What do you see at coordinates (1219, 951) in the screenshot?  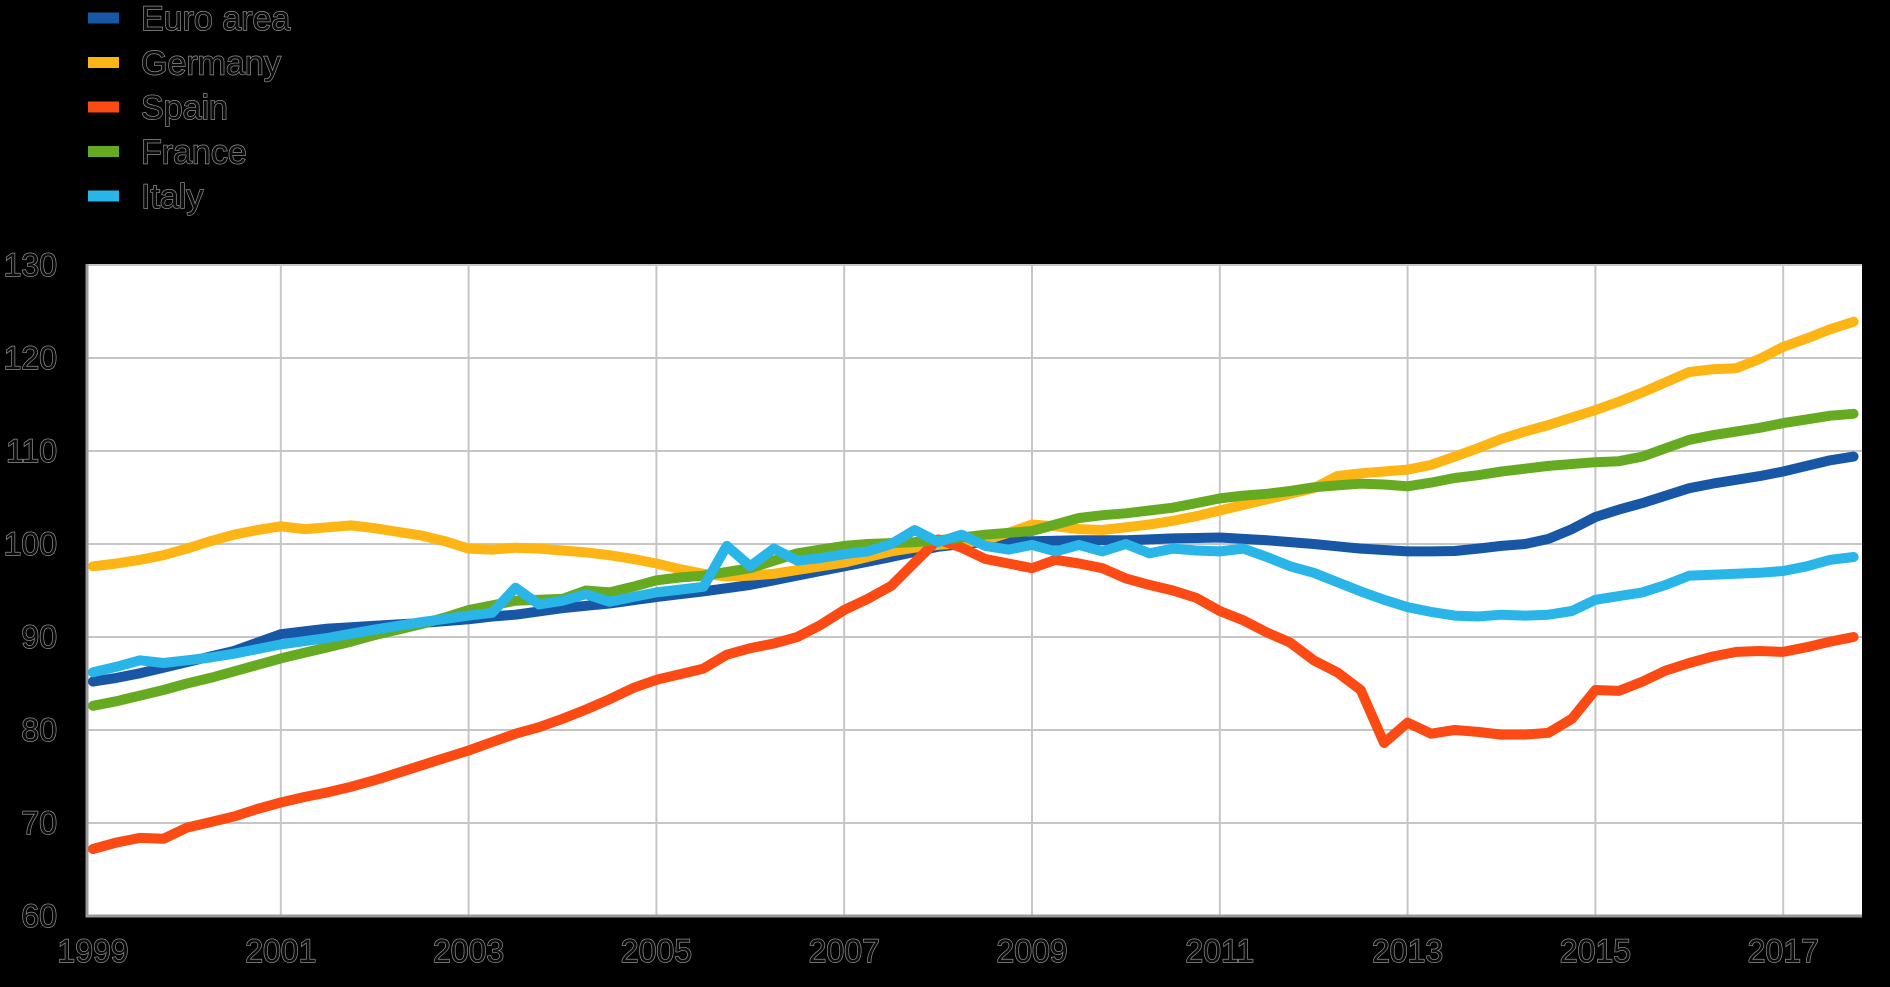 I see `x-tick-label: 2011` at bounding box center [1219, 951].